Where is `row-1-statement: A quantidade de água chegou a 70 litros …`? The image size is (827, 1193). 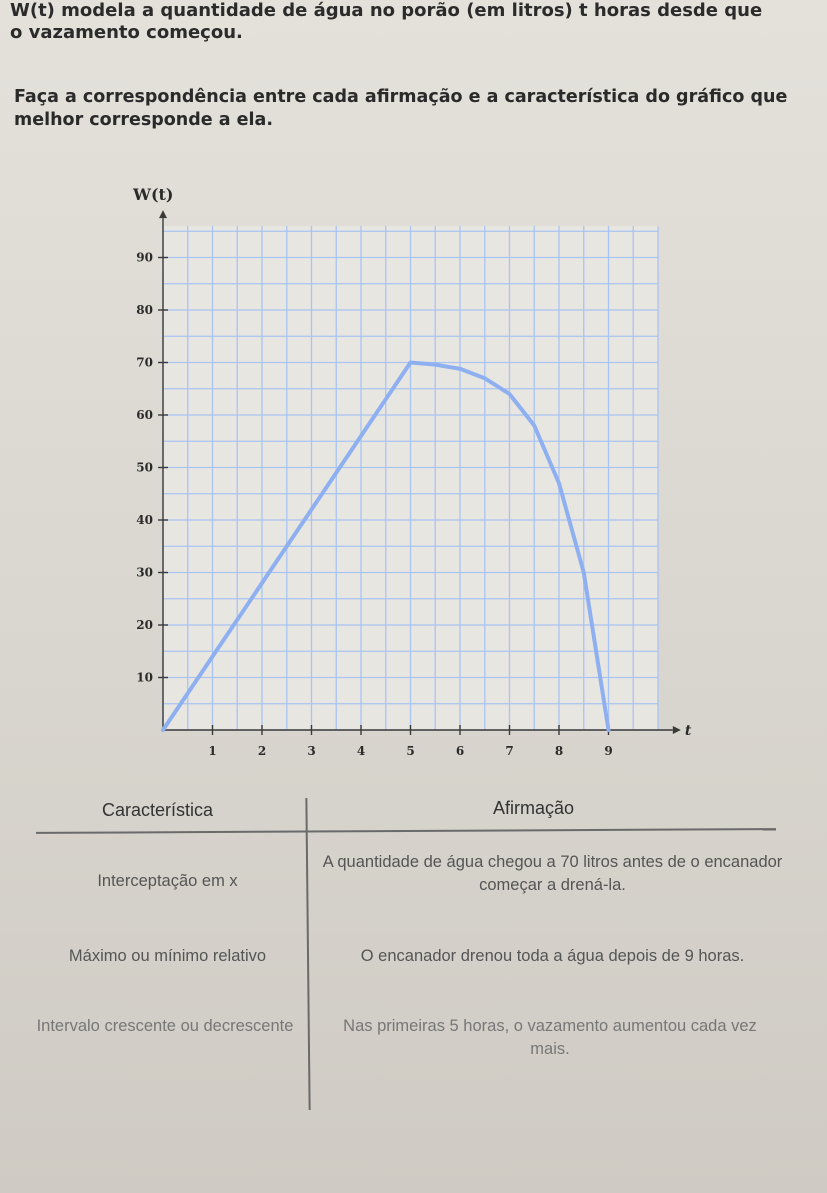 row-1-statement: A quantidade de água chegou a 70 litros … is located at coordinates (552, 873).